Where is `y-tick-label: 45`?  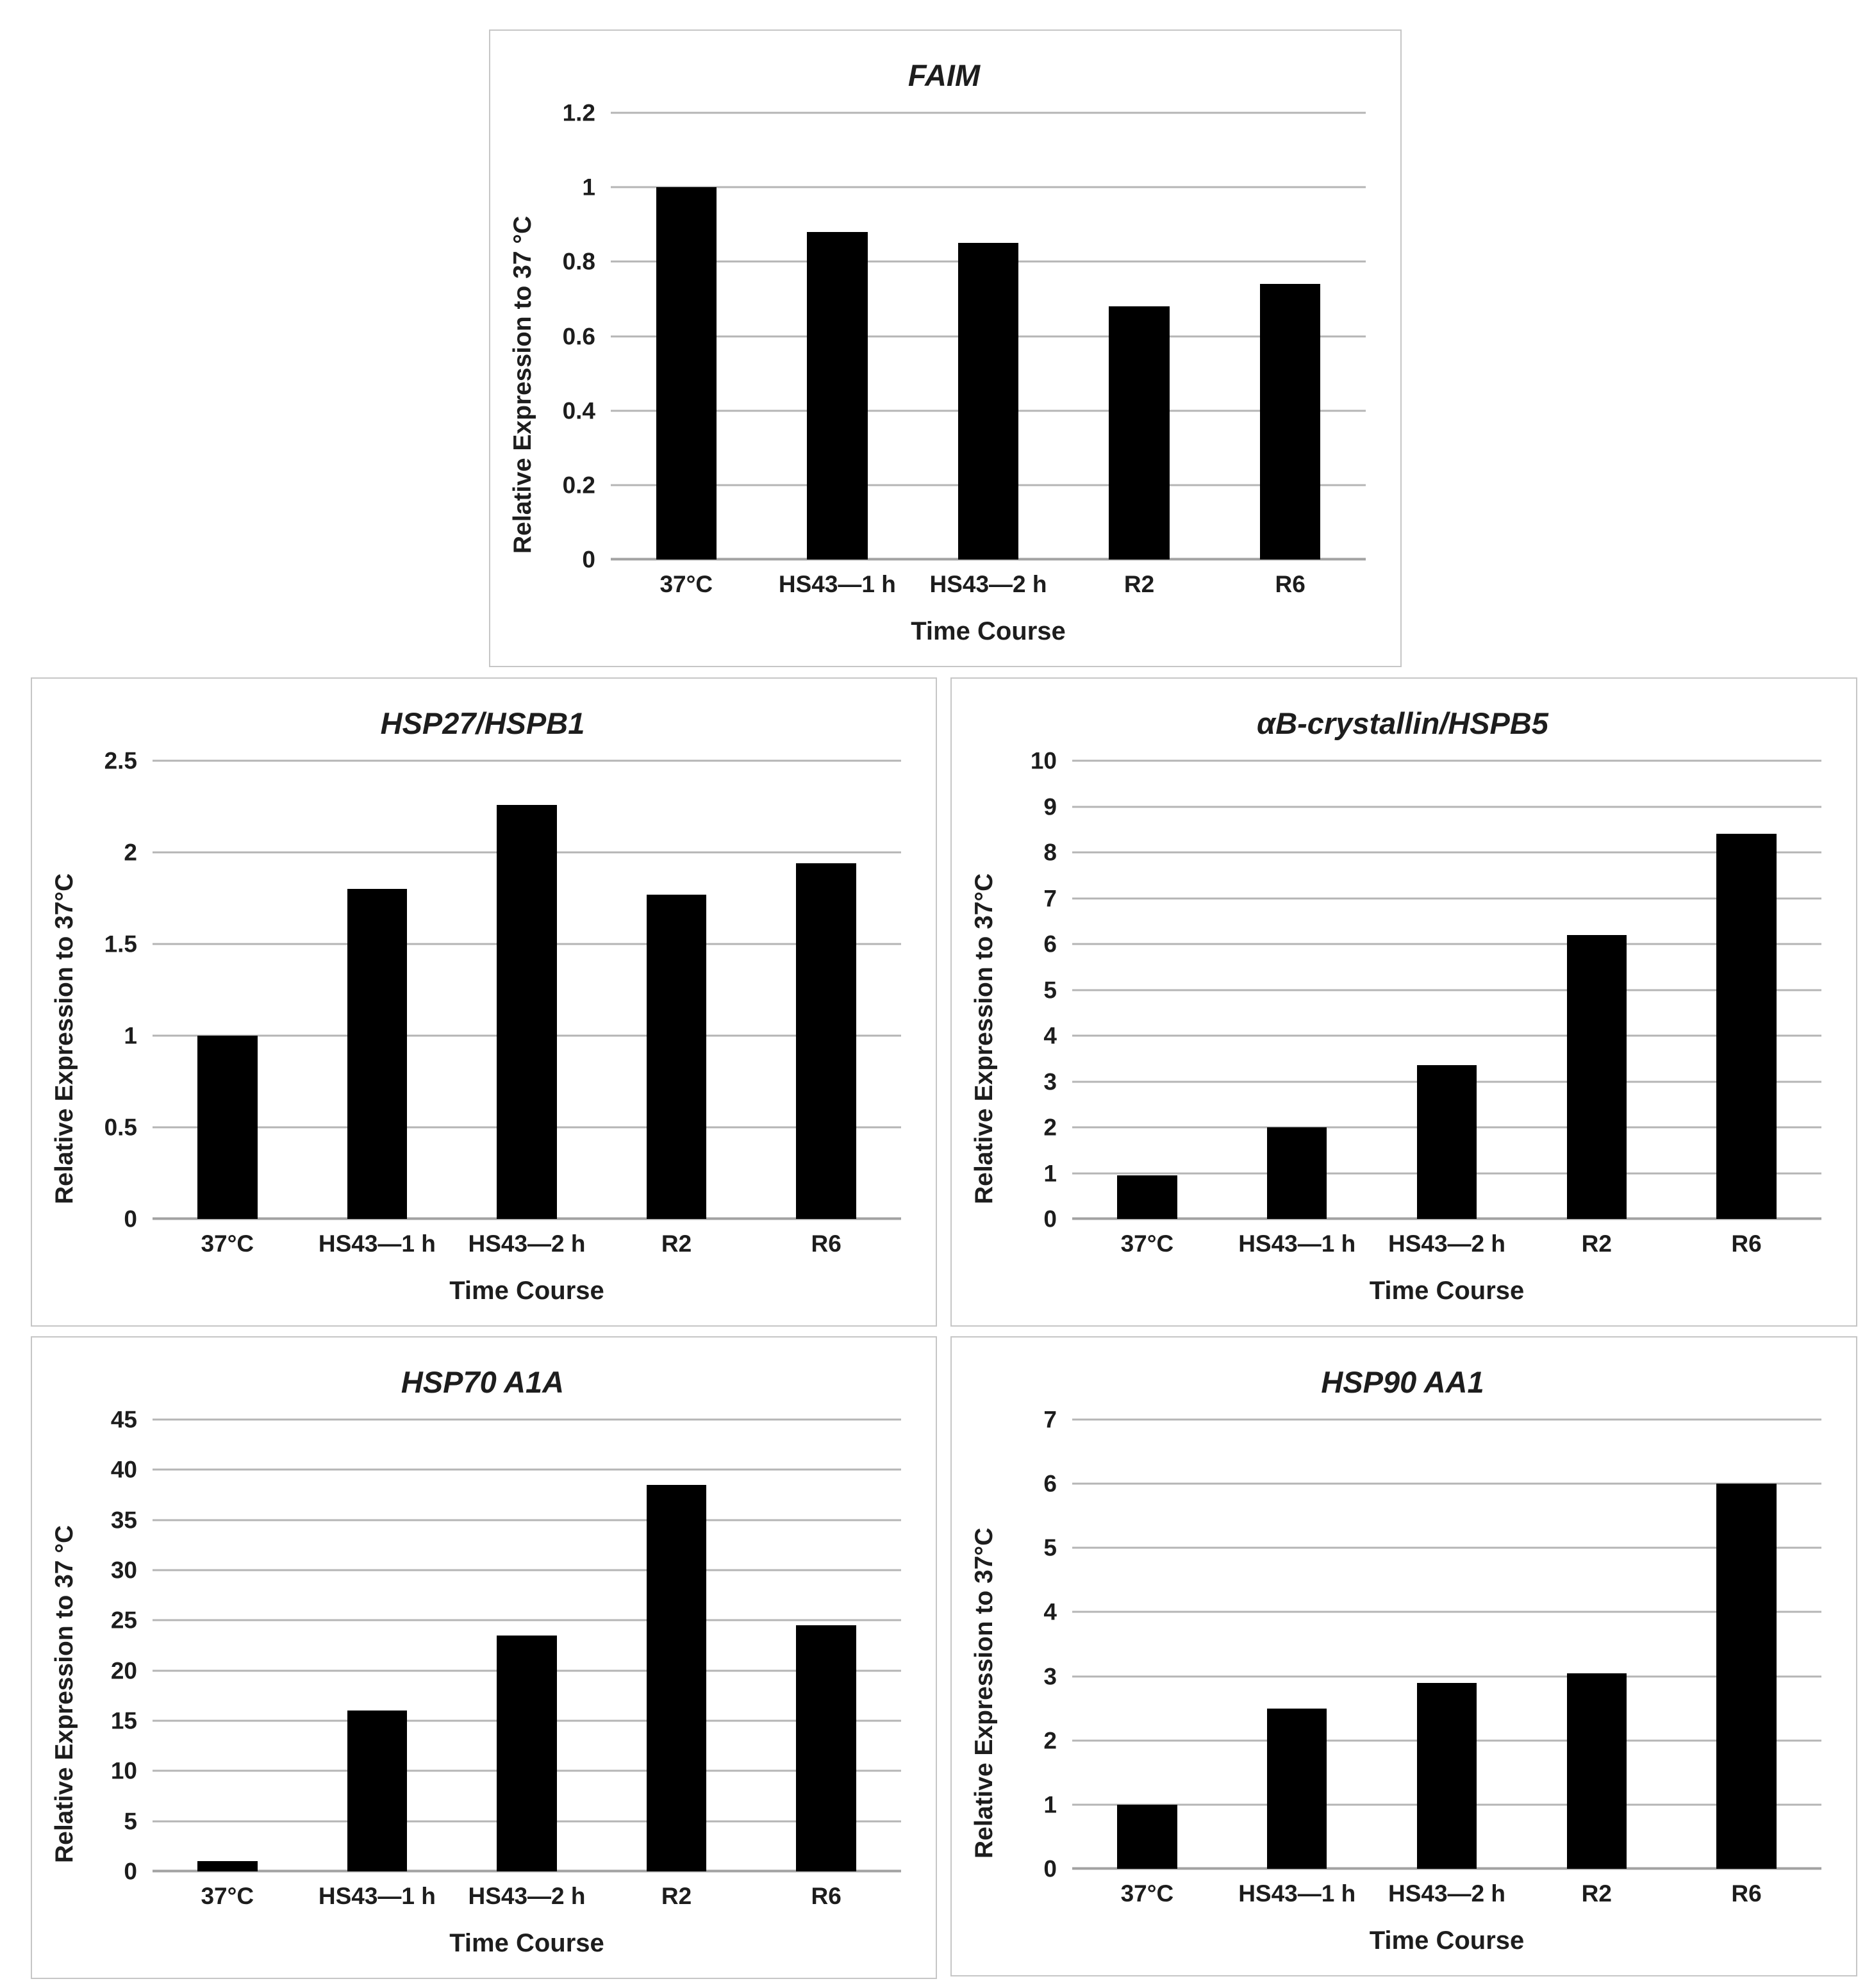 y-tick-label: 45 is located at coordinates (124, 1419).